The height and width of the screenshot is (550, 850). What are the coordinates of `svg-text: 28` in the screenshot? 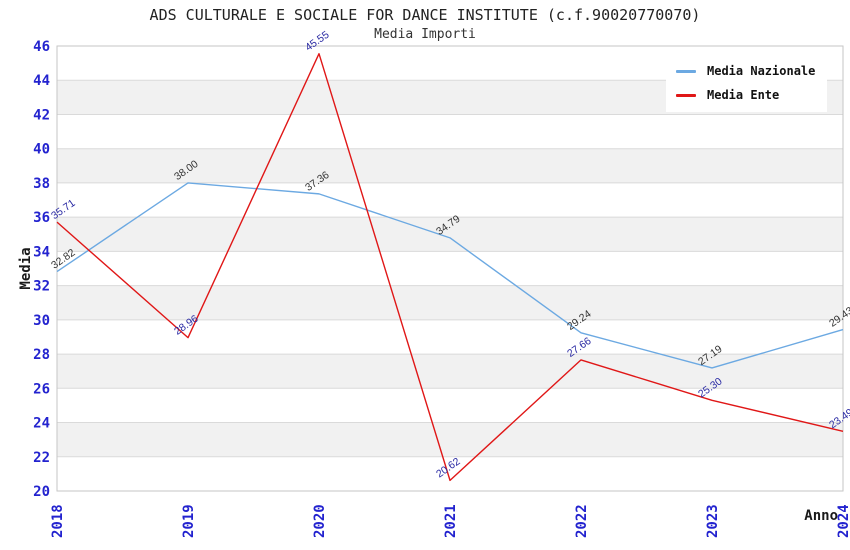 It's located at (41, 355).